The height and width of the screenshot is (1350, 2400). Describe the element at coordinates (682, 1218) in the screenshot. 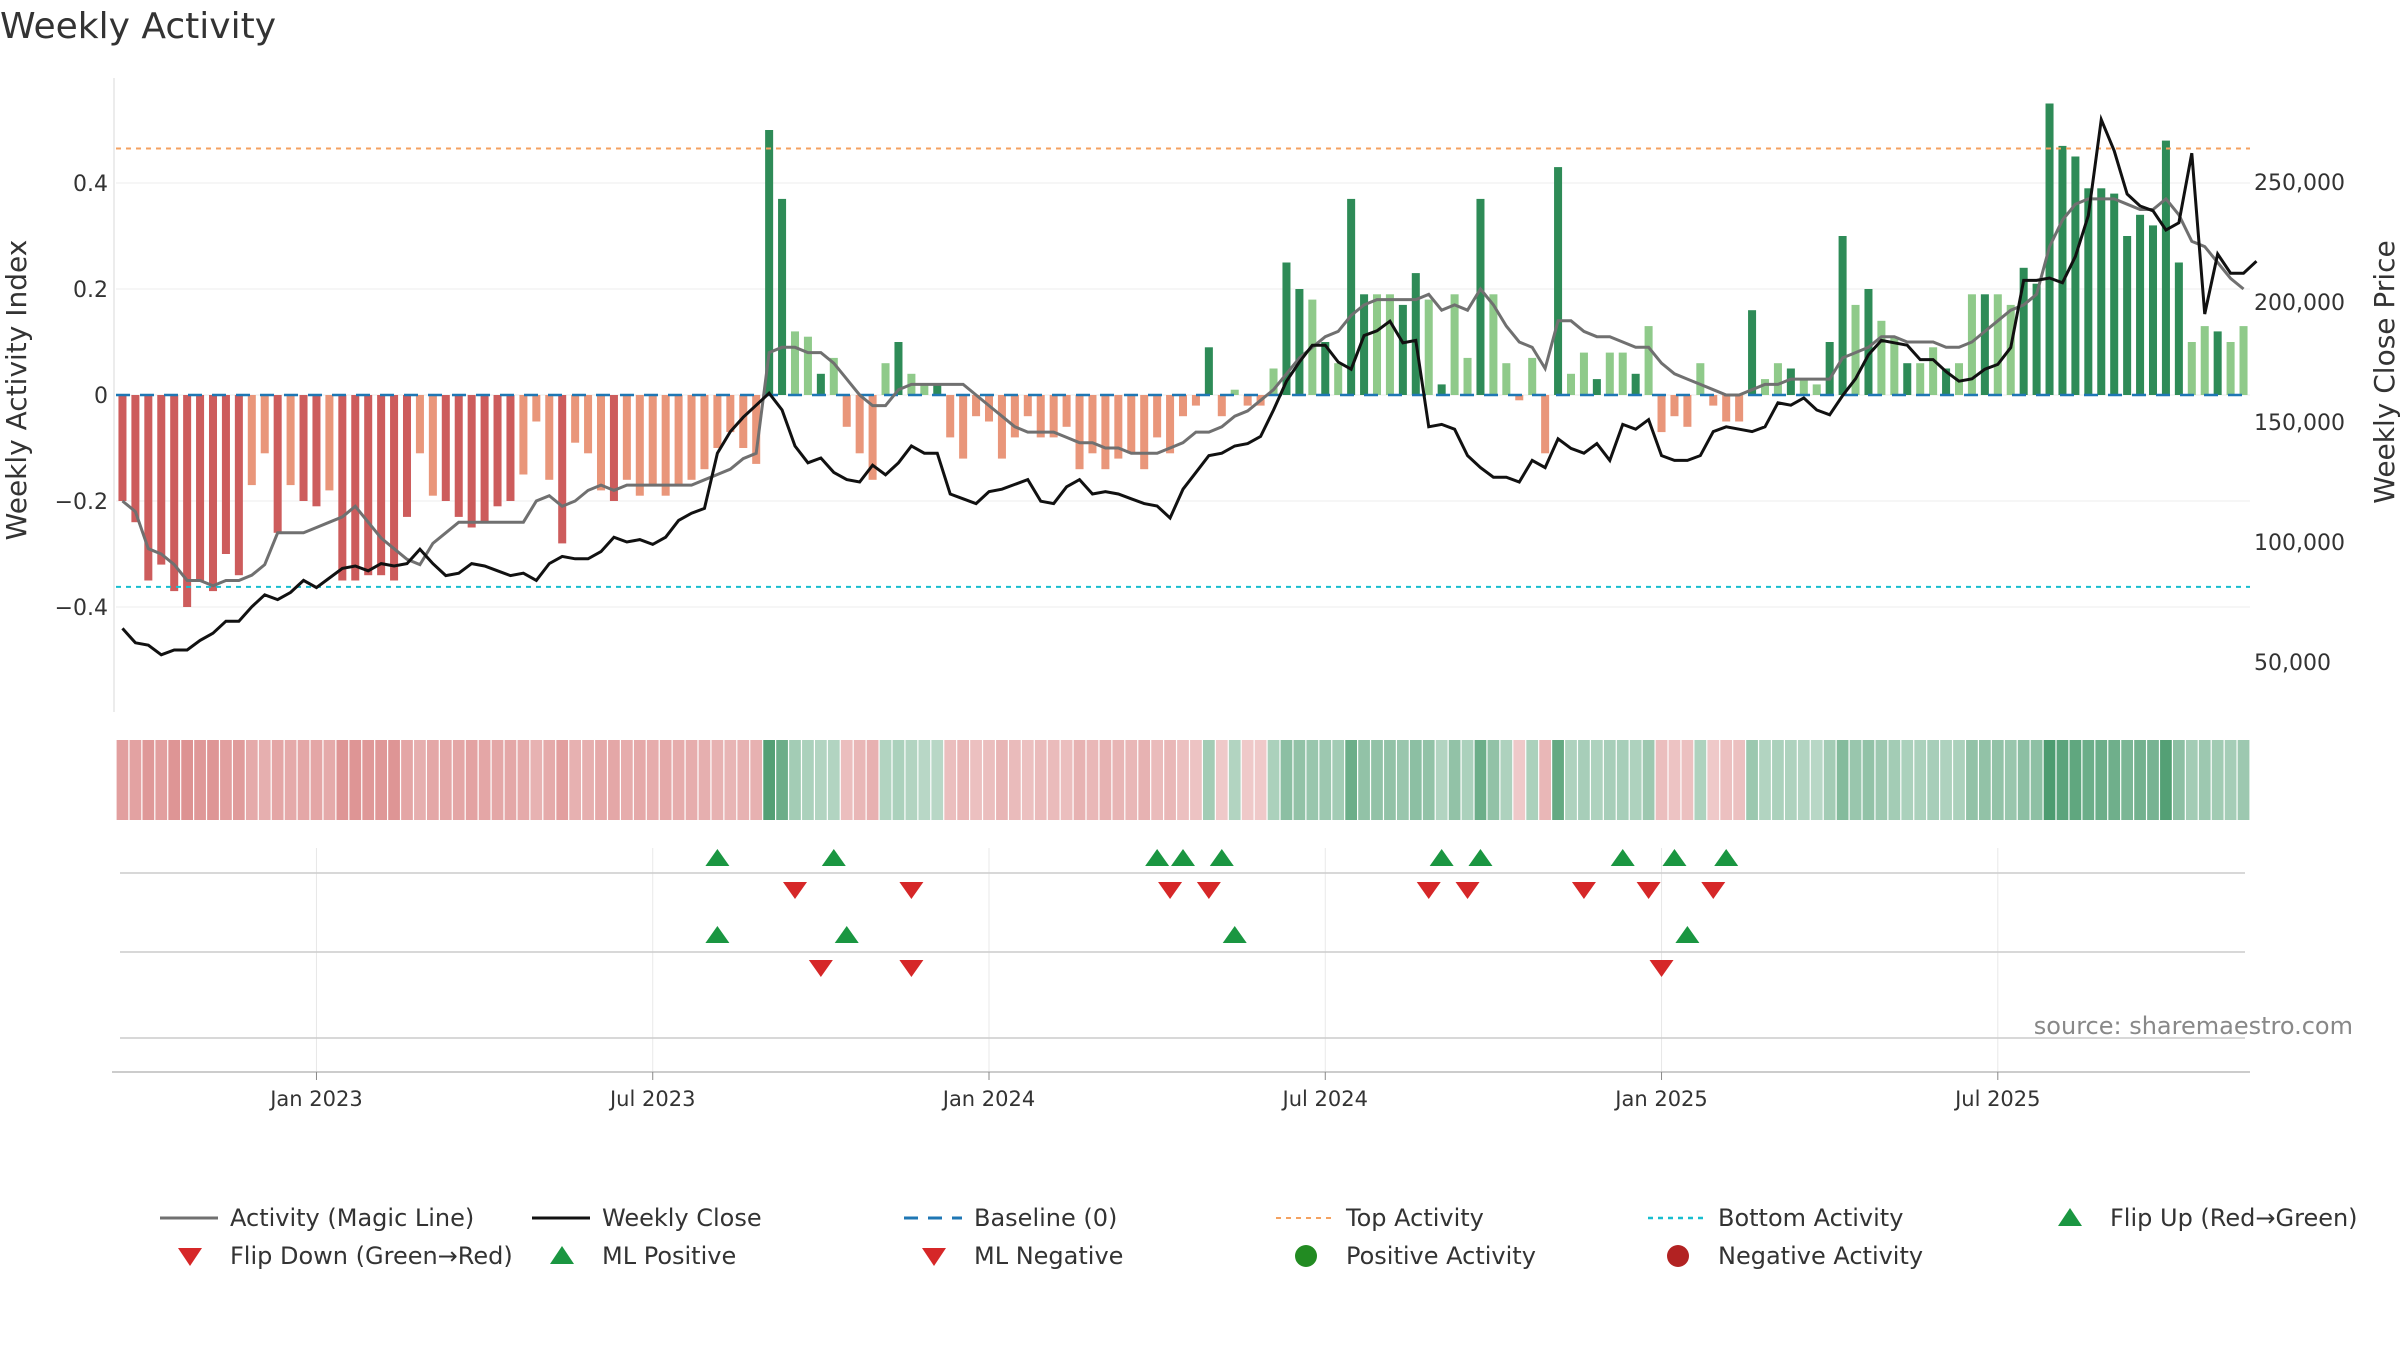

I see `legend-label: Weekly Close` at that location.